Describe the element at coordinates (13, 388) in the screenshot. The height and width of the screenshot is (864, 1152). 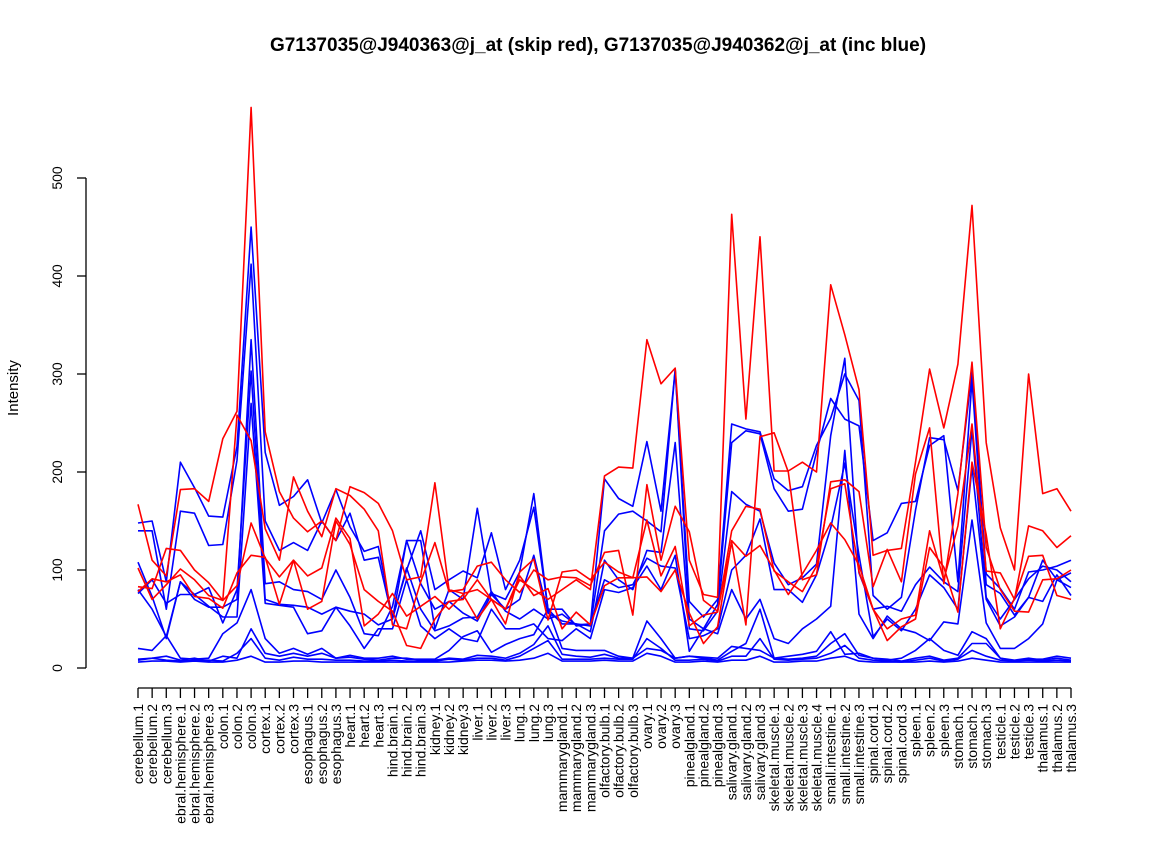
I see `y-axis-label: Intensity` at that location.